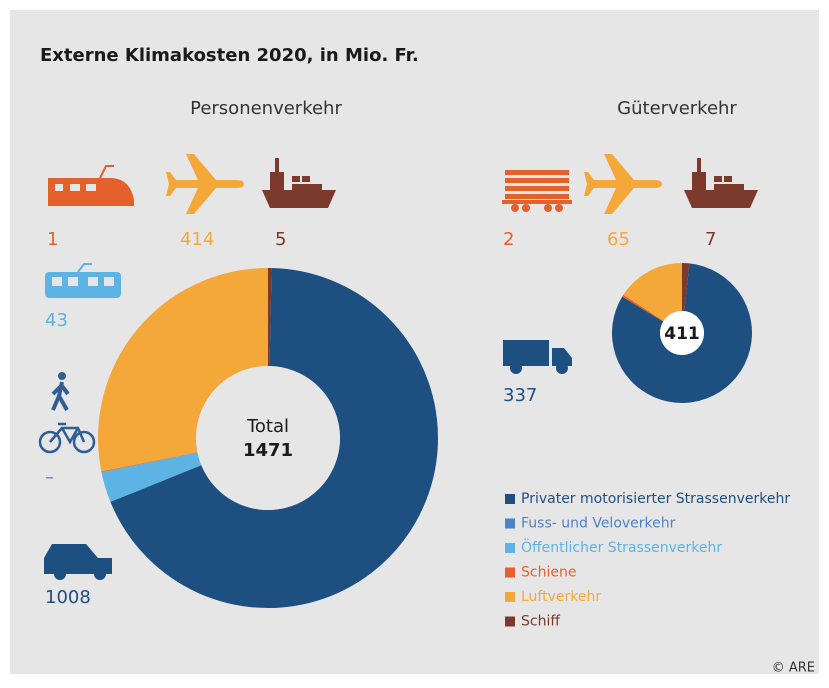 This screenshot has height=688, width=829. What do you see at coordinates (52, 239) in the screenshot?
I see `value-label: 1` at bounding box center [52, 239].